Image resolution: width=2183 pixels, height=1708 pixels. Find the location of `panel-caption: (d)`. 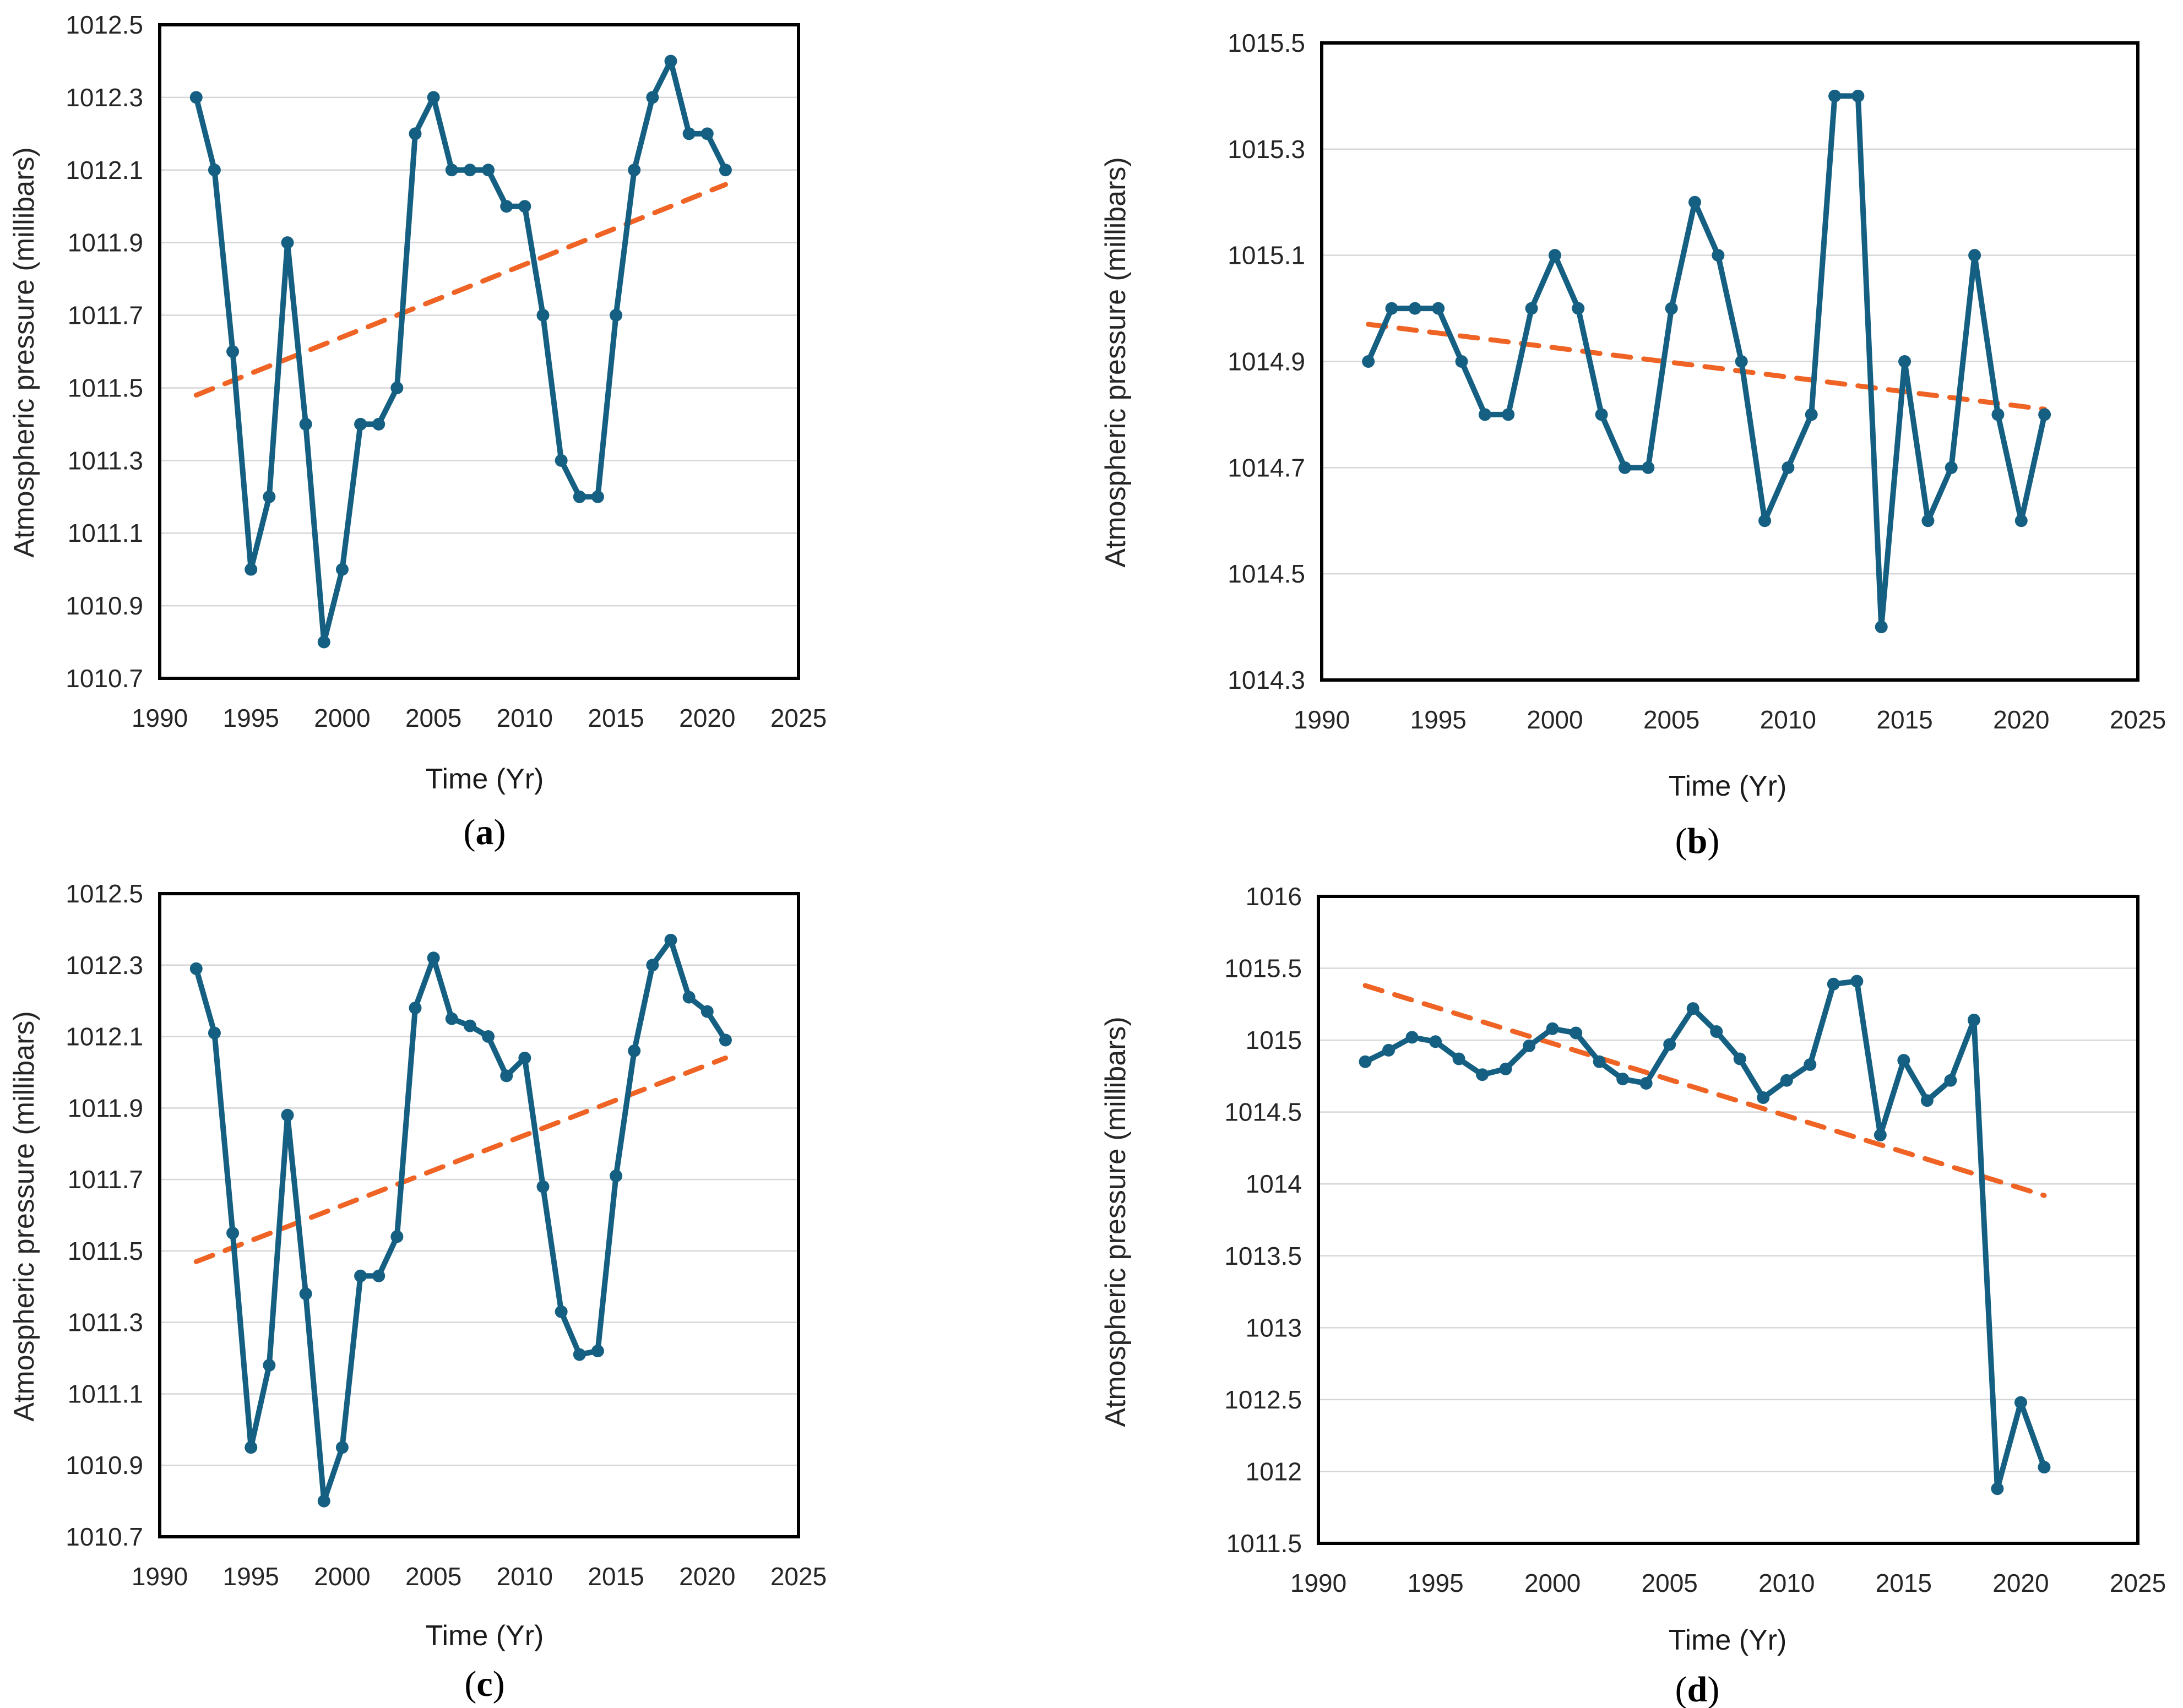

panel-caption: (d) is located at coordinates (1698, 1688).